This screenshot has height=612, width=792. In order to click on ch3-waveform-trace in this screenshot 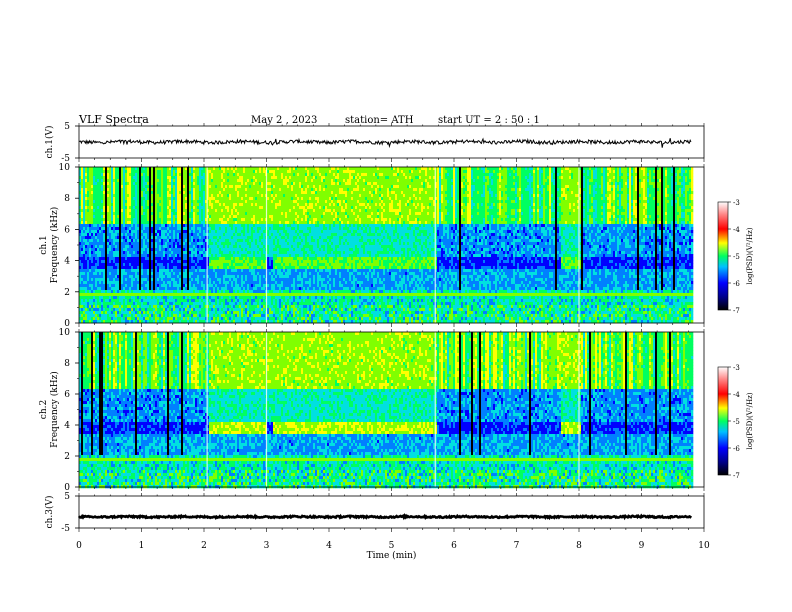, I will do `click(385, 517)`.